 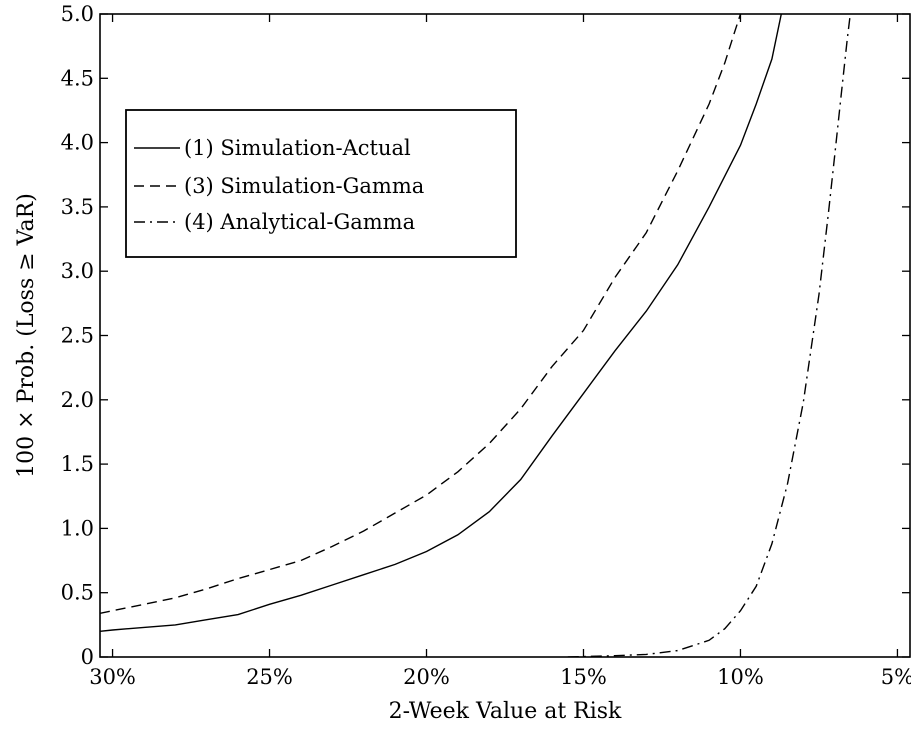 What do you see at coordinates (77, 143) in the screenshot?
I see `y-tick-label: 4.0` at bounding box center [77, 143].